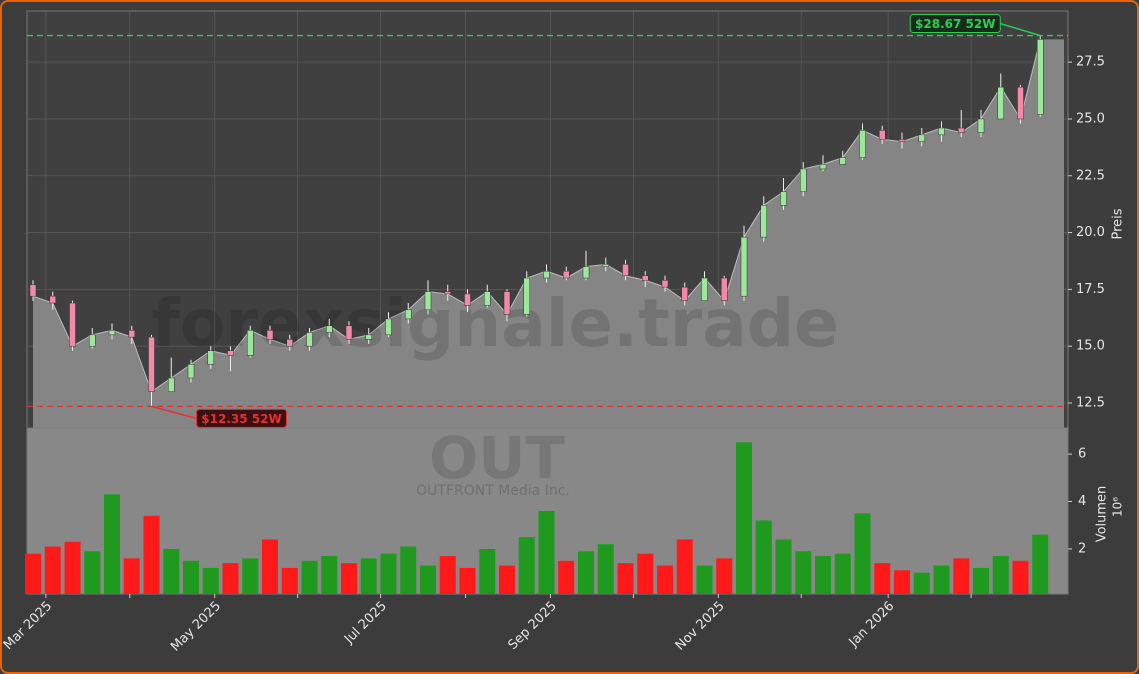 Image resolution: width=1139 pixels, height=674 pixels. What do you see at coordinates (1090, 118) in the screenshot?
I see `y-tick-label: 25.0` at bounding box center [1090, 118].